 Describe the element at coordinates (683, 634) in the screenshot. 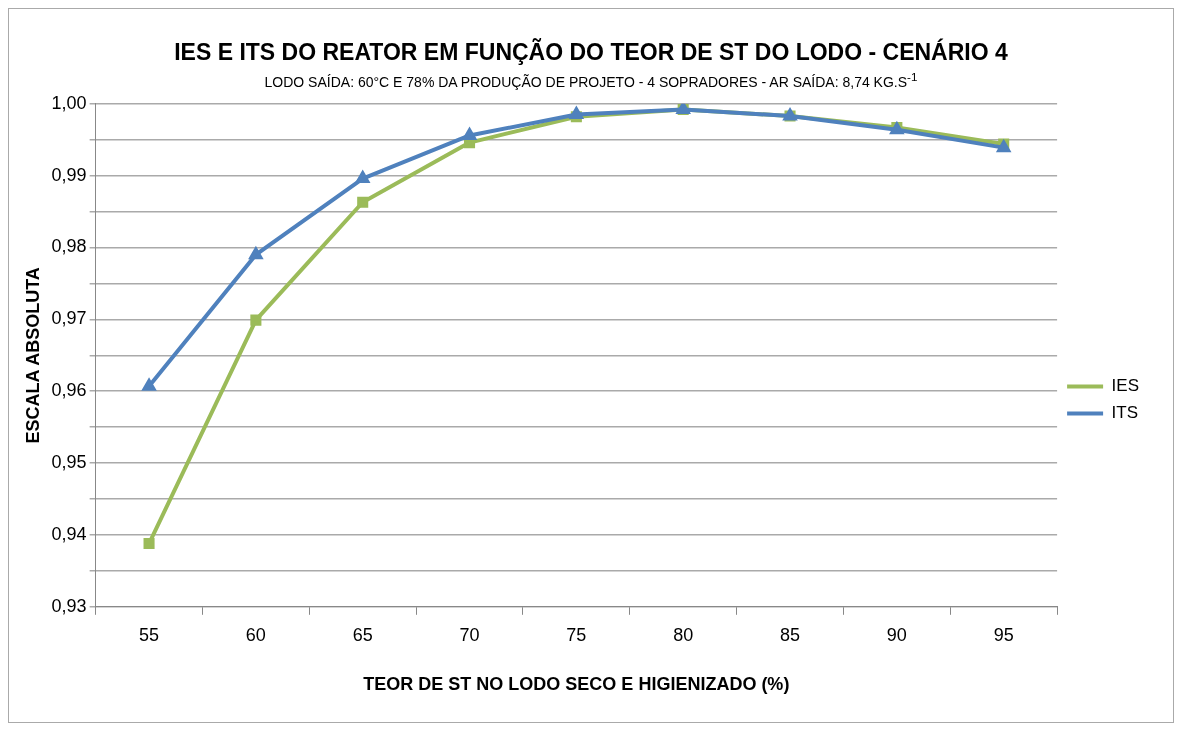

I see `x-tick-label: 80` at that location.